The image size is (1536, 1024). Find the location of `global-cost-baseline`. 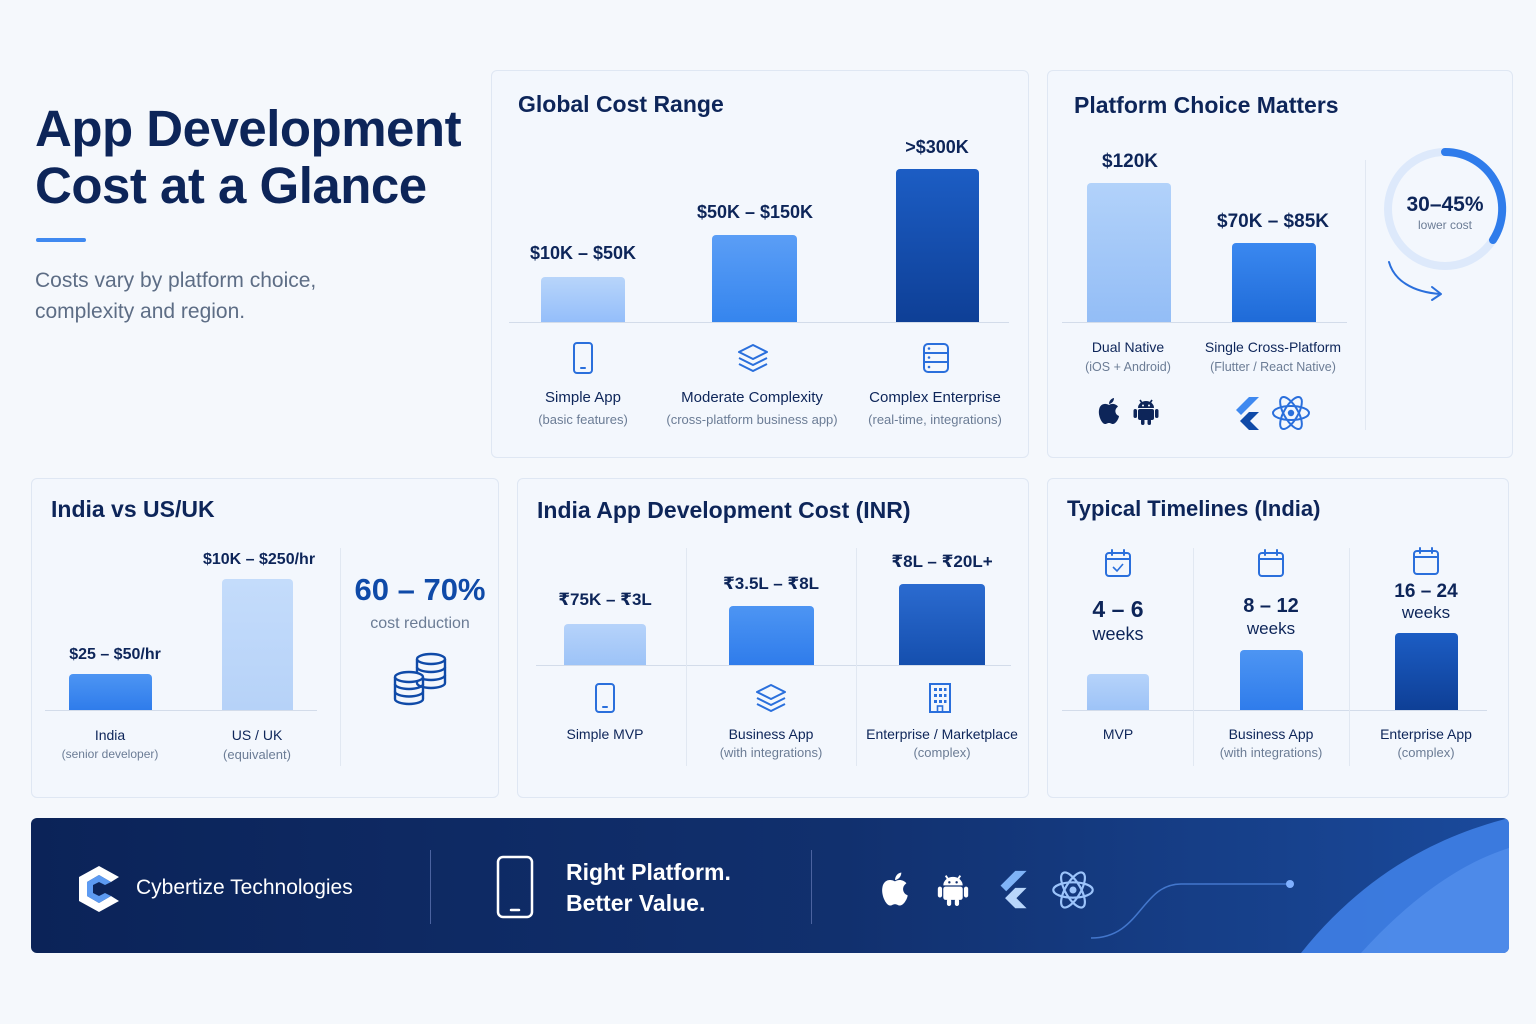

global-cost-baseline is located at coordinates (759, 322).